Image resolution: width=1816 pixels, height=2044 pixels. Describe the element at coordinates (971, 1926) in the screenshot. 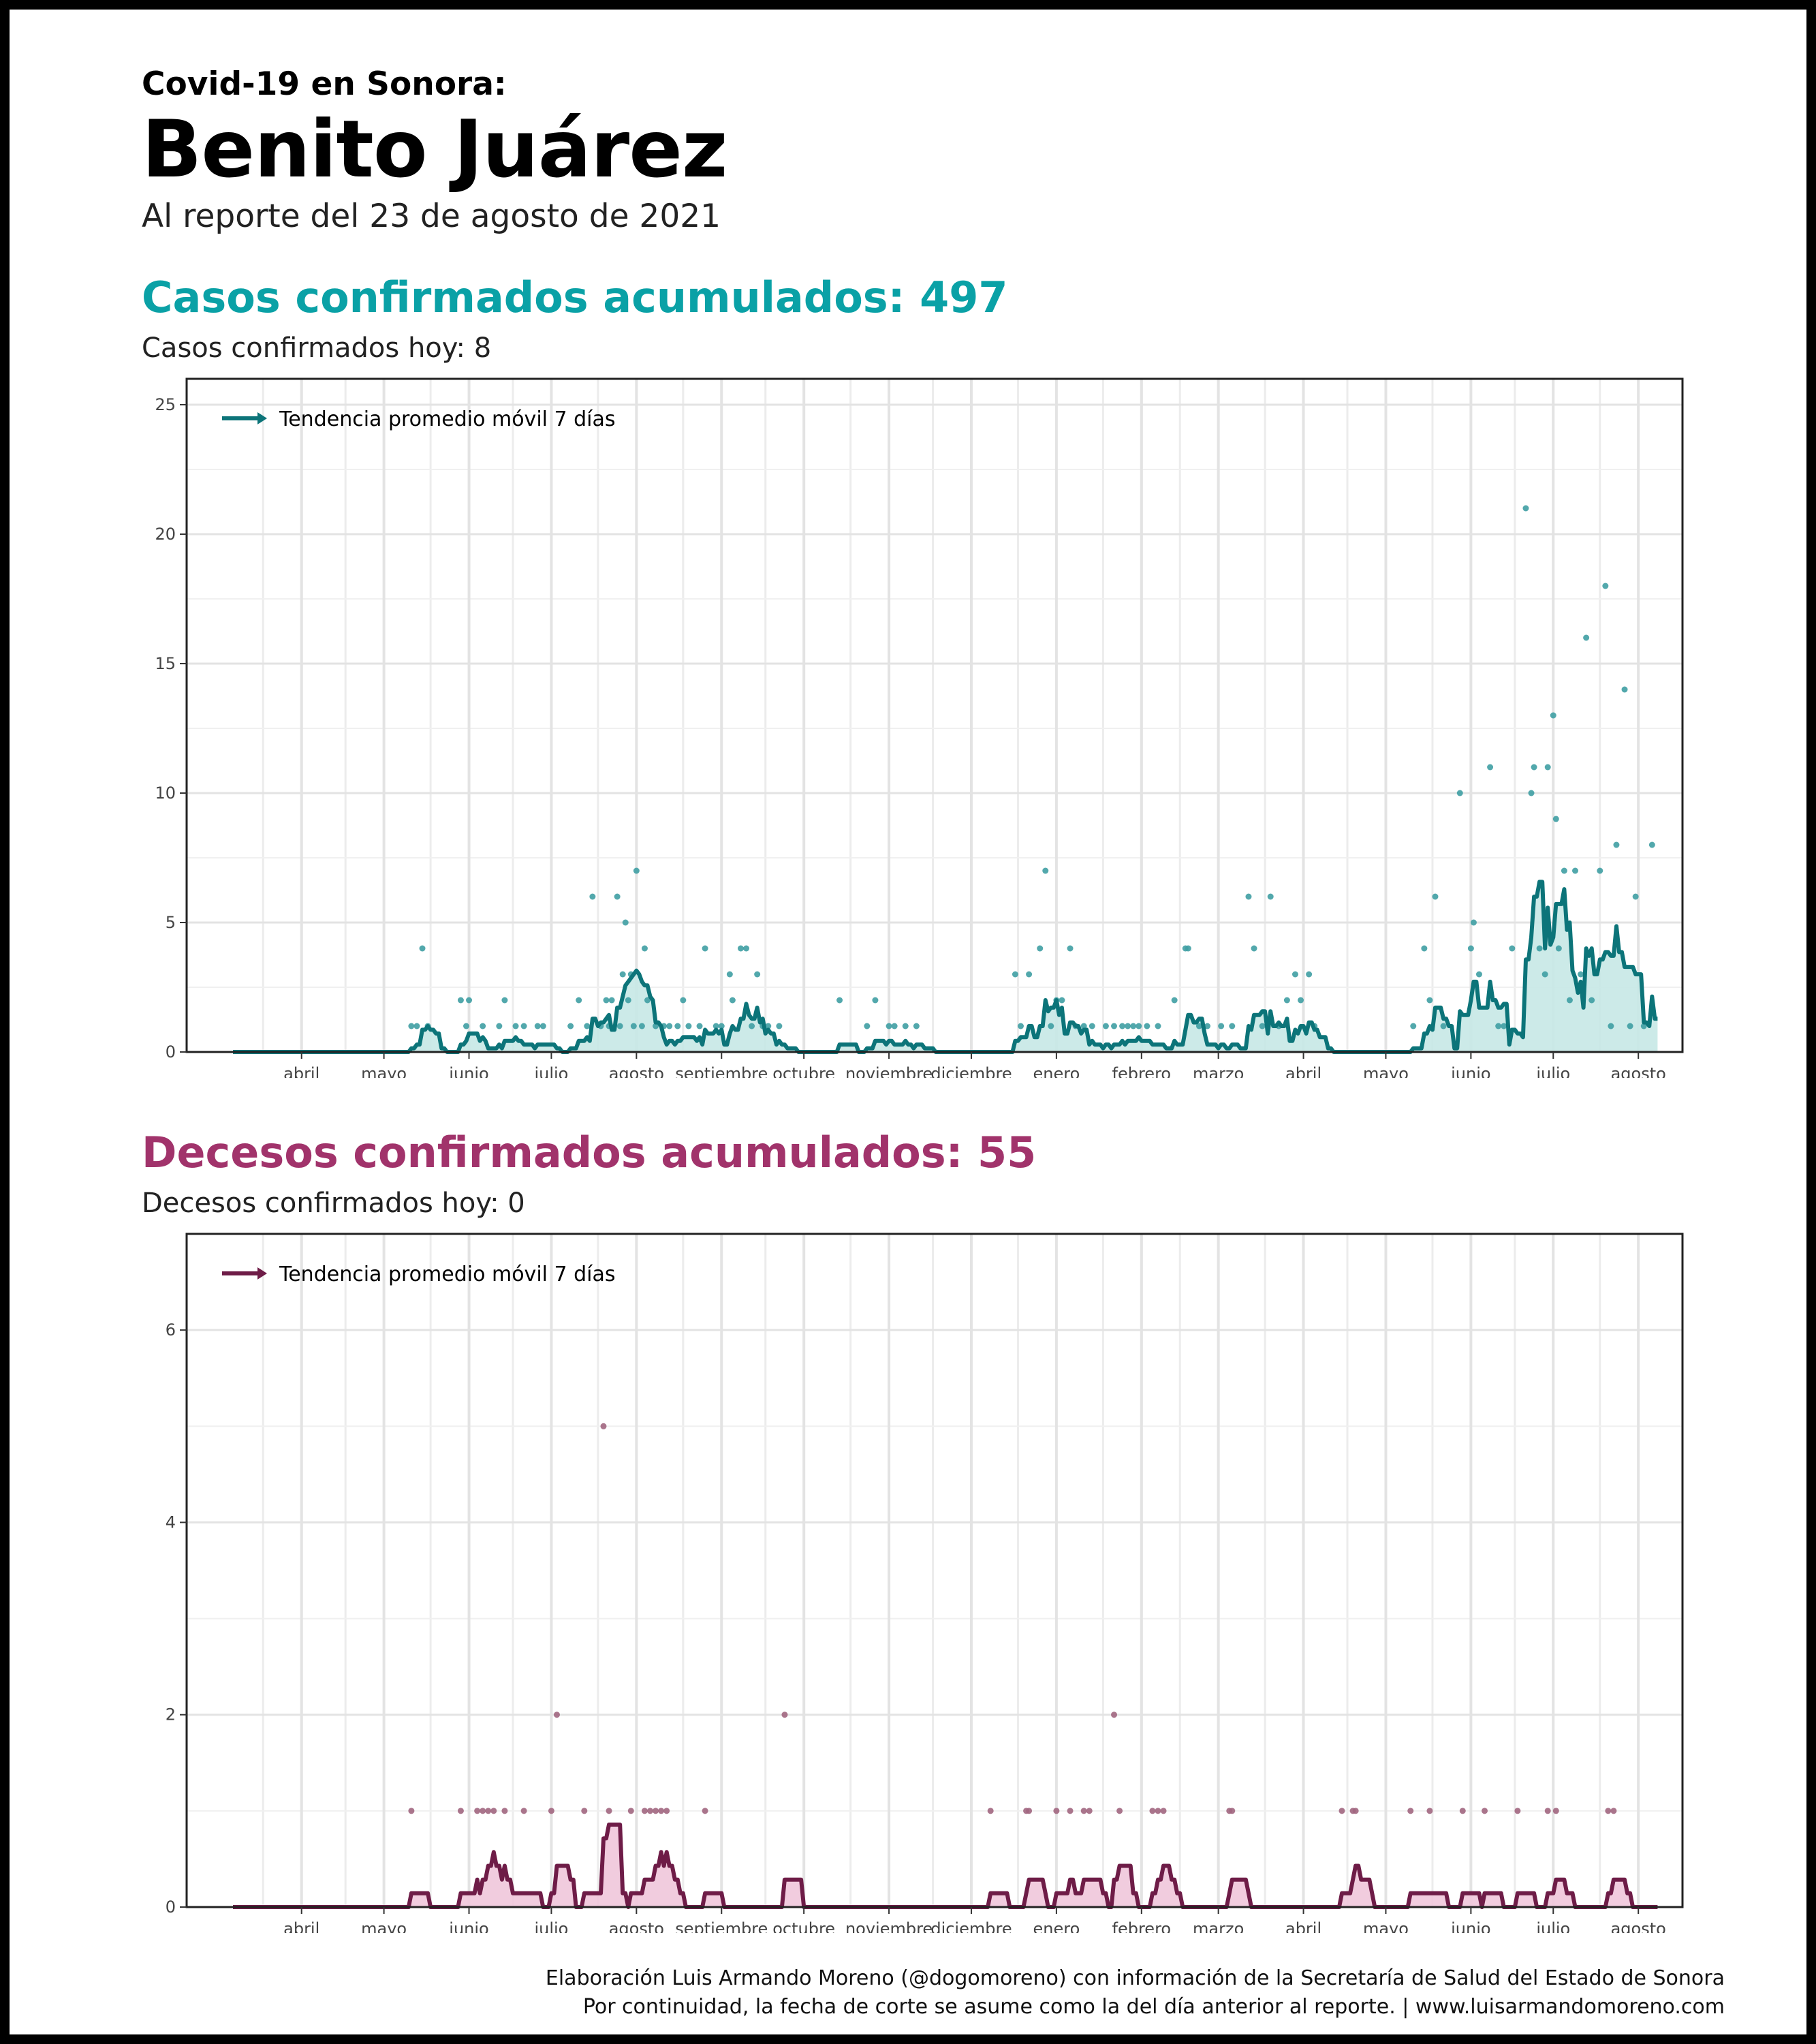

I see `x-tick-label: diciembre` at that location.